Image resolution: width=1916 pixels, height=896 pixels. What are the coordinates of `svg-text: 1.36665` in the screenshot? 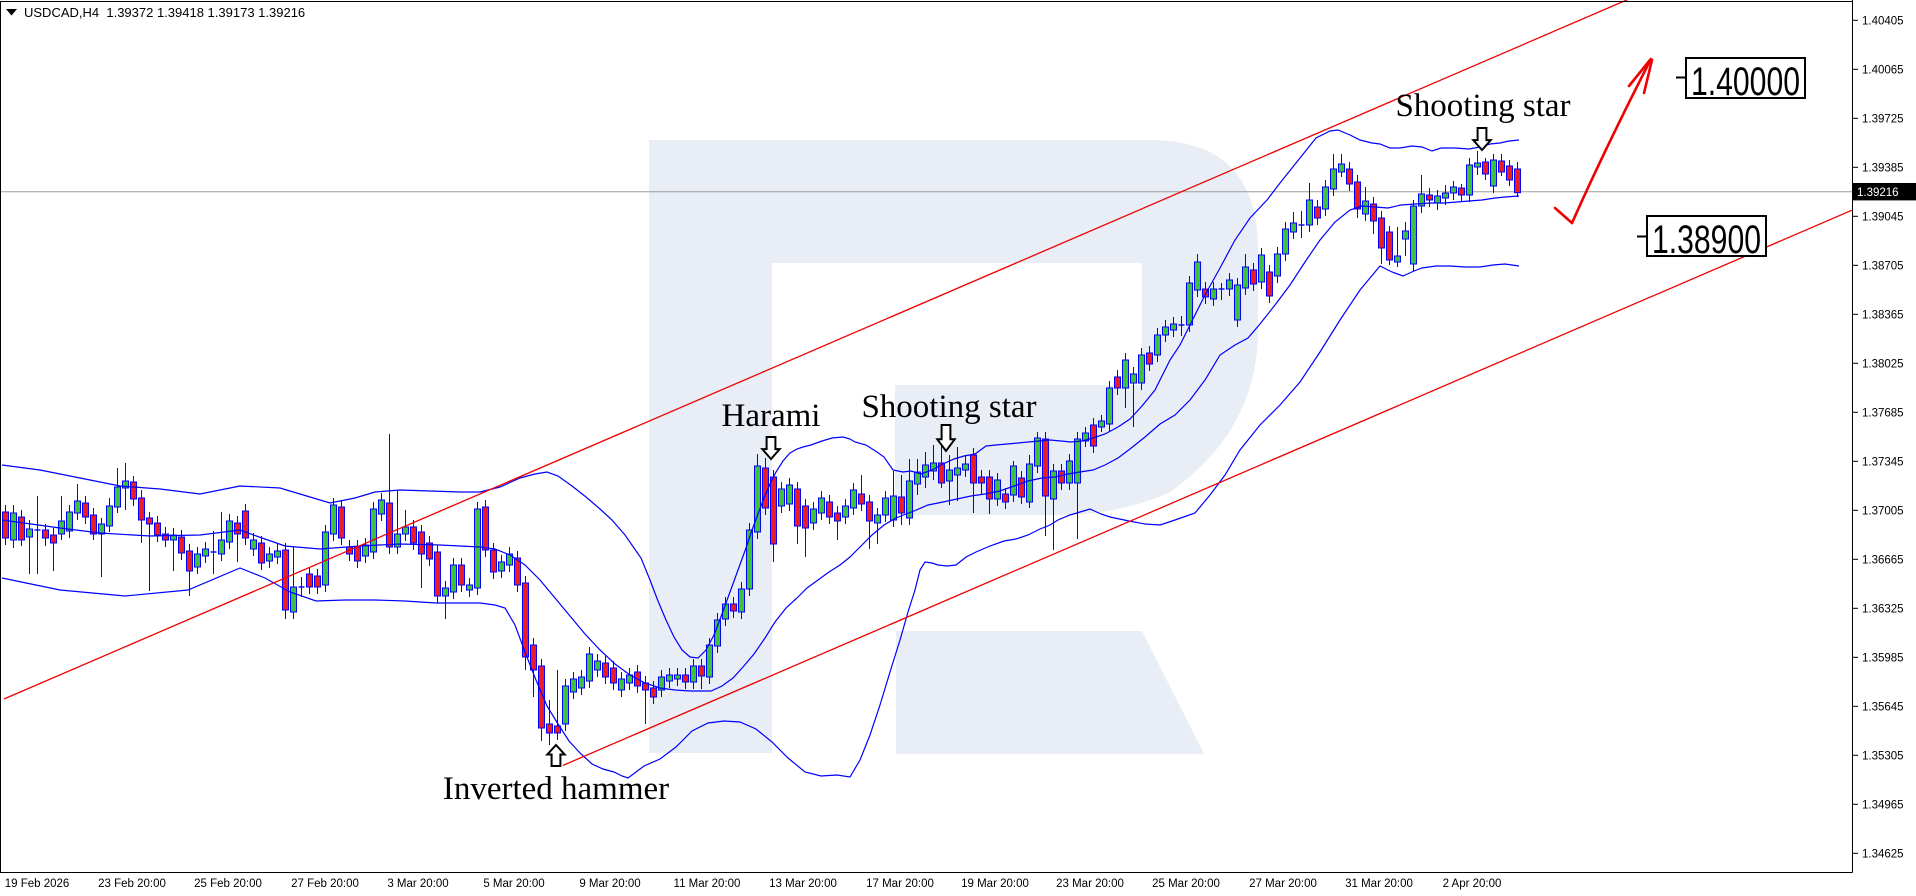 It's located at (1883, 560).